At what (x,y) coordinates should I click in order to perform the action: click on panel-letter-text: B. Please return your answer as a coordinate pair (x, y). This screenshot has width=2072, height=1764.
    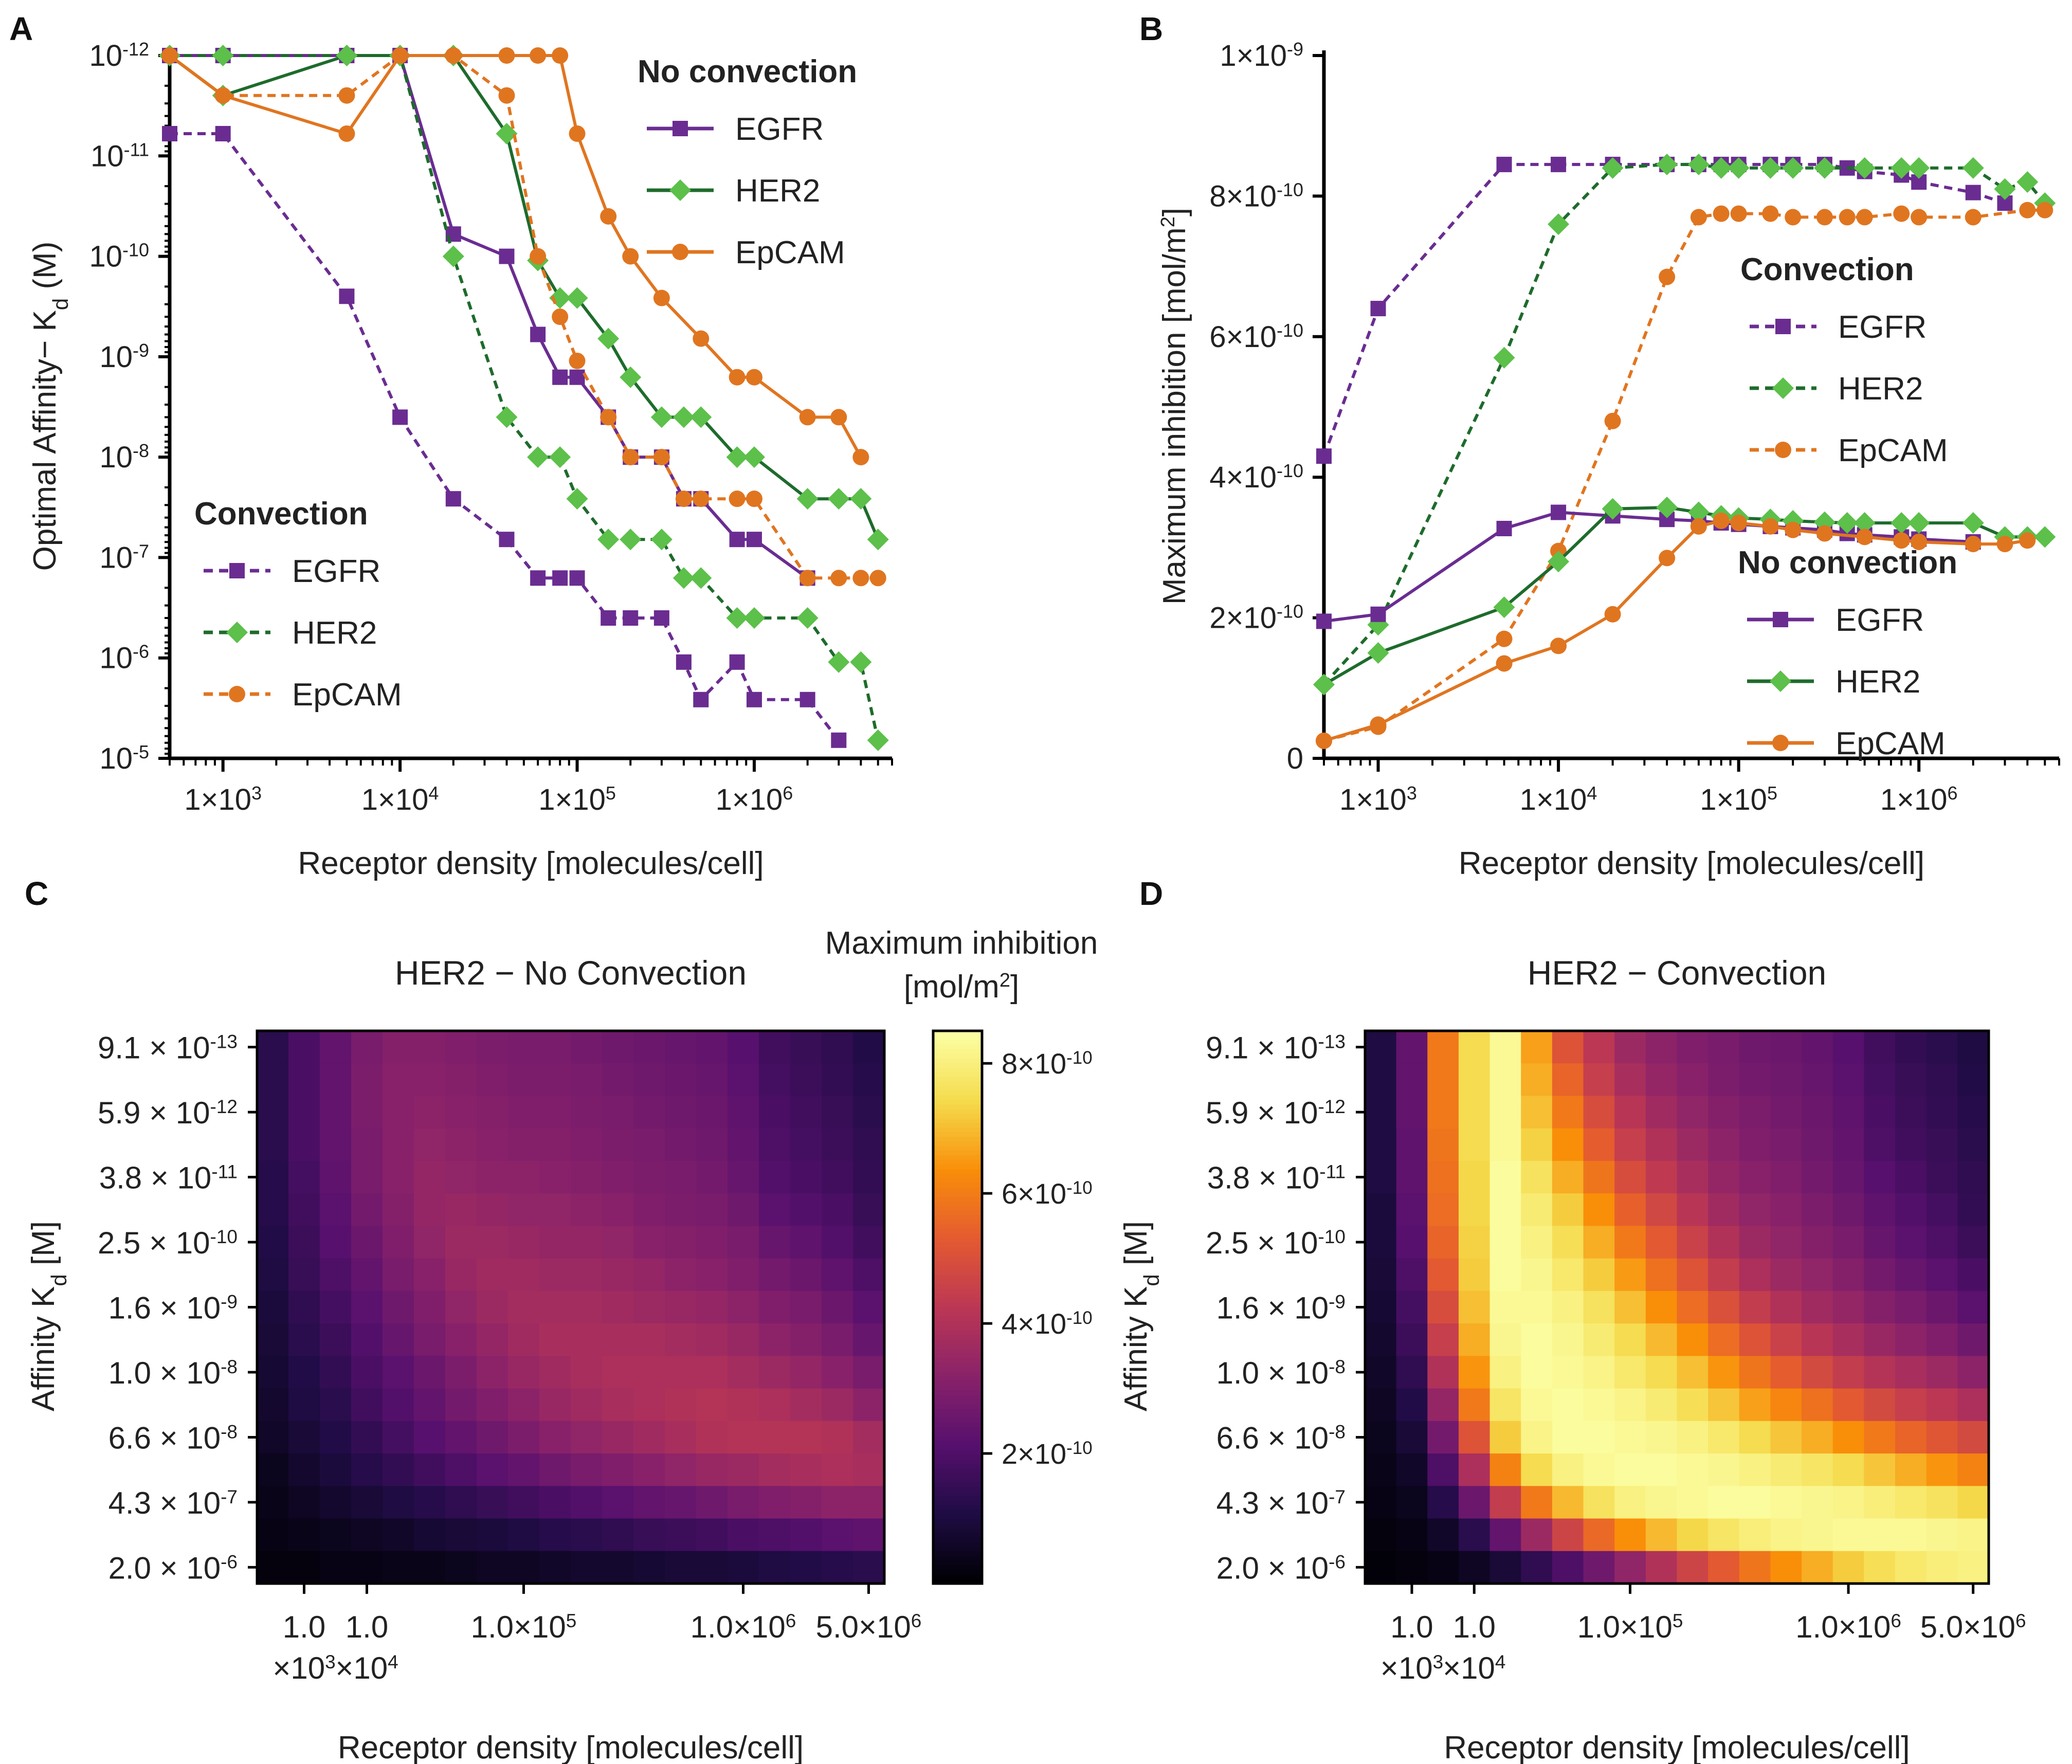
    Looking at the image, I should click on (1151, 28).